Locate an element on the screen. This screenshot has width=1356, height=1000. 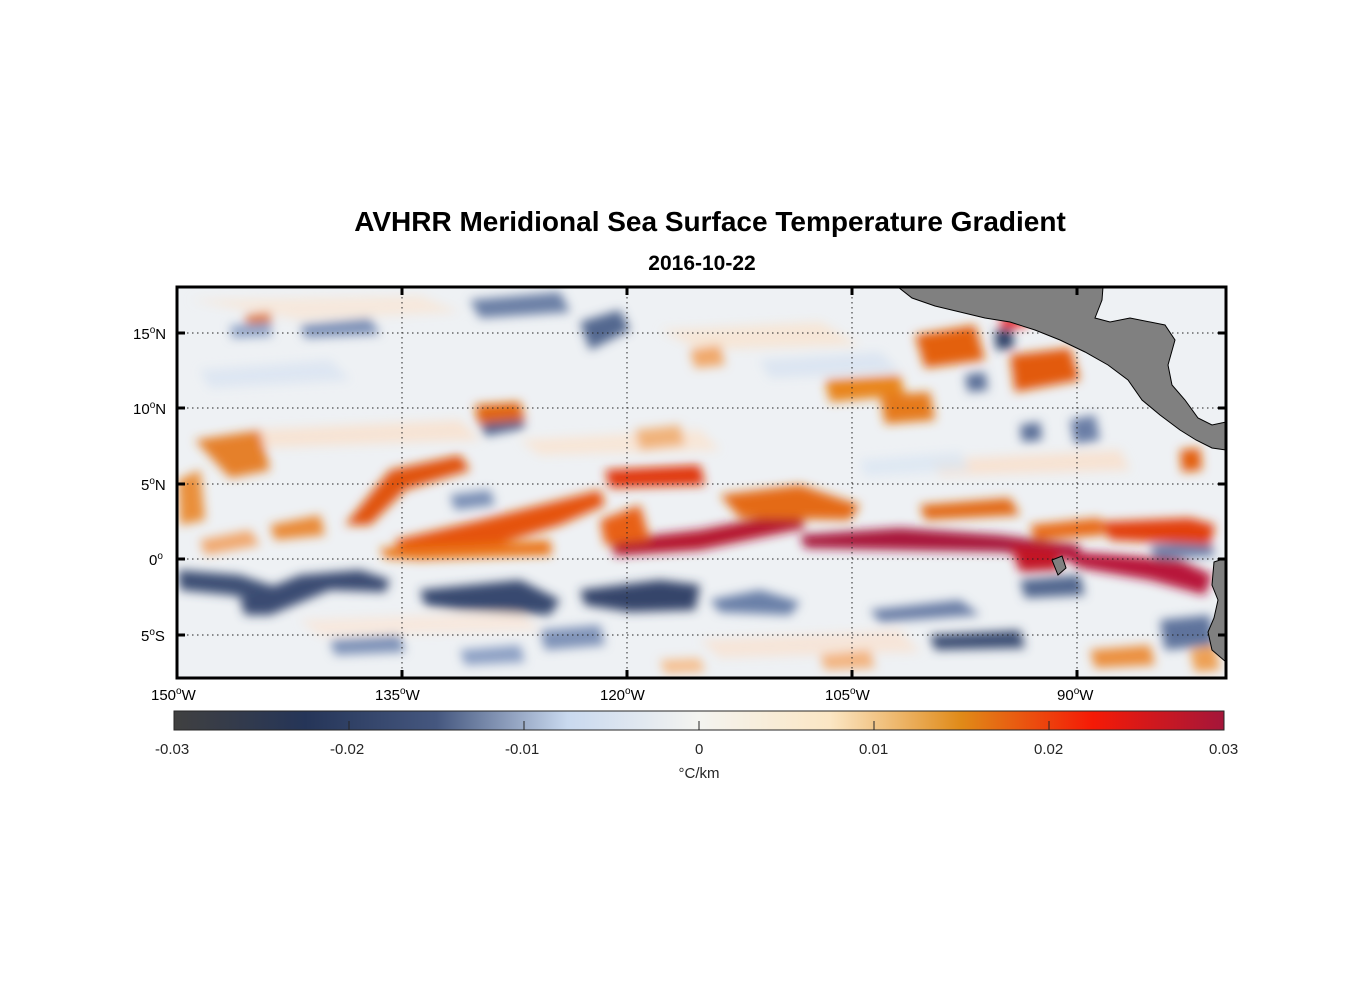
colorbar-ticks is located at coordinates (699, 725).